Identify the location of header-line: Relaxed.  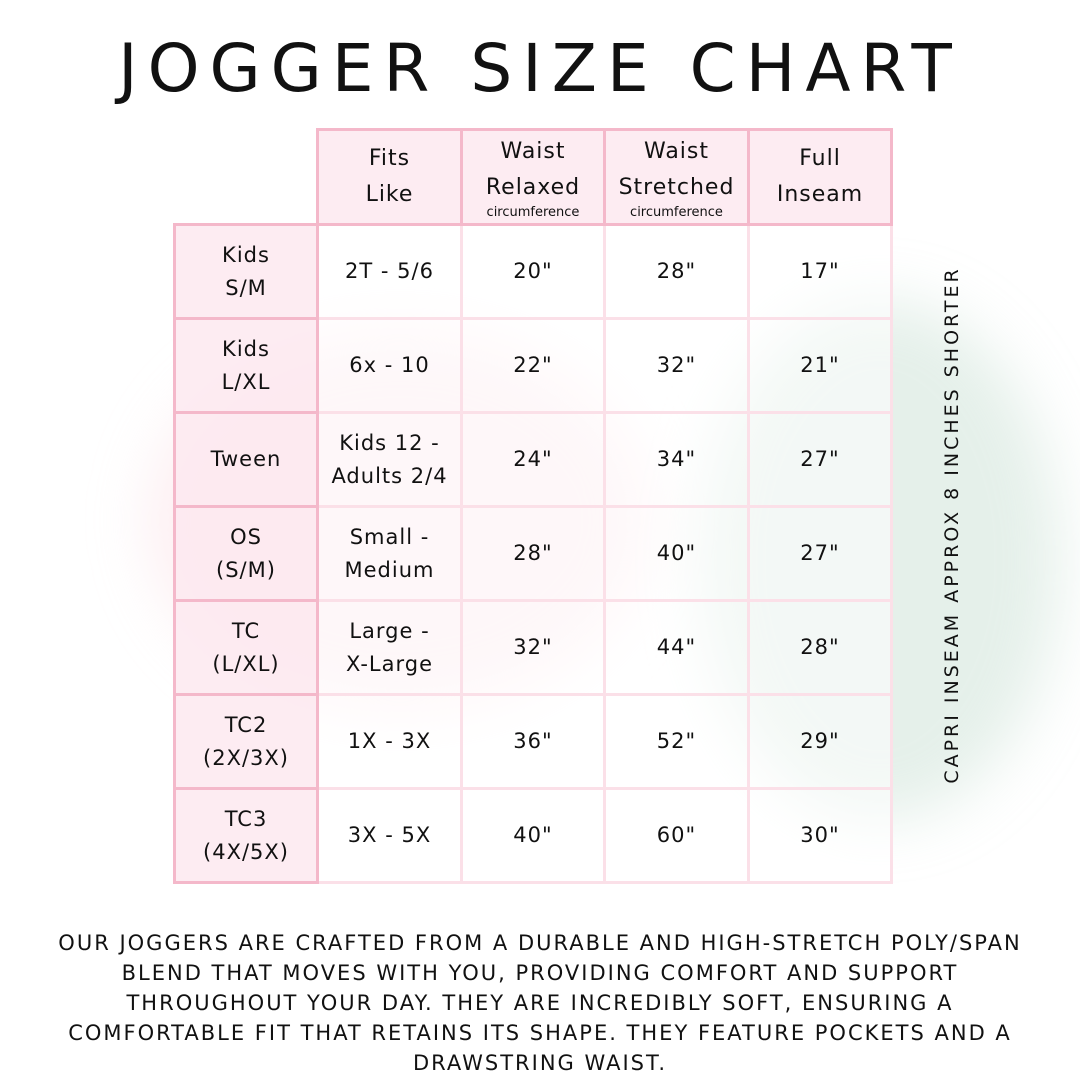
(533, 187).